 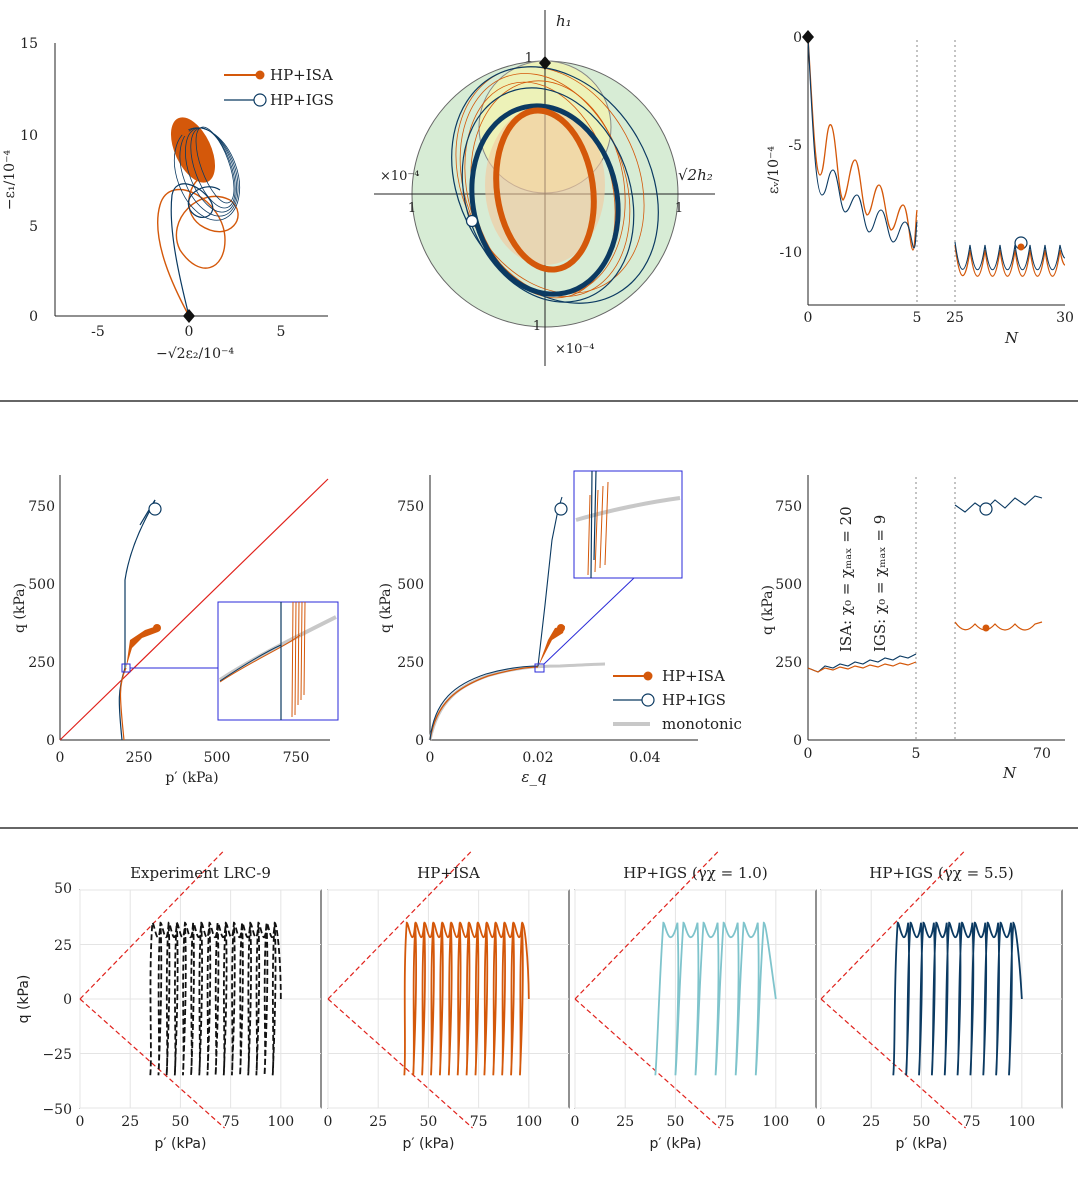 I want to click on series-igs-path, so click(x=195, y=250).